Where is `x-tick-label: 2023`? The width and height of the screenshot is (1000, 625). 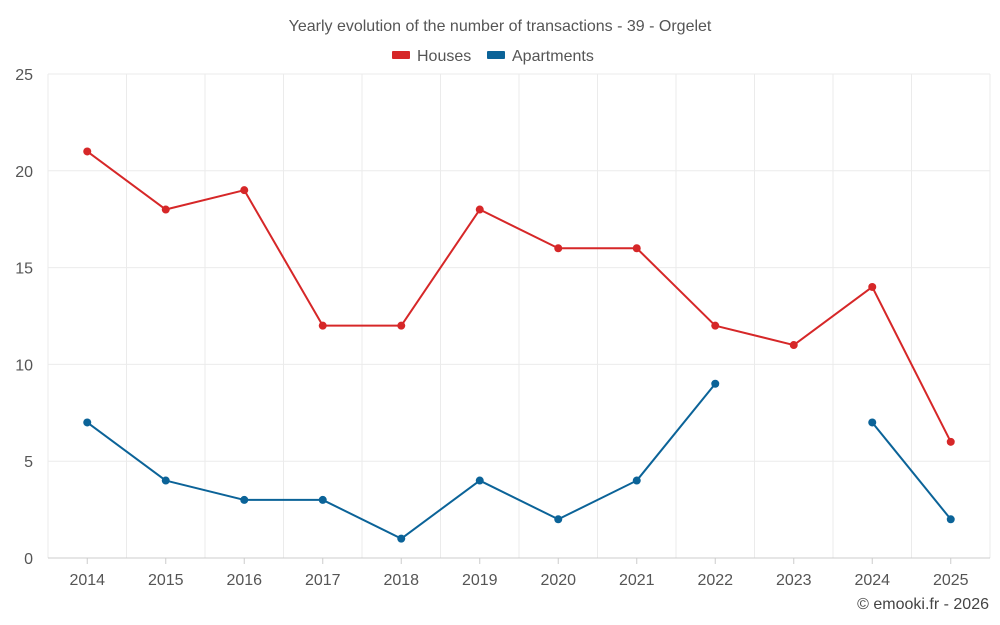
x-tick-label: 2023 is located at coordinates (794, 580).